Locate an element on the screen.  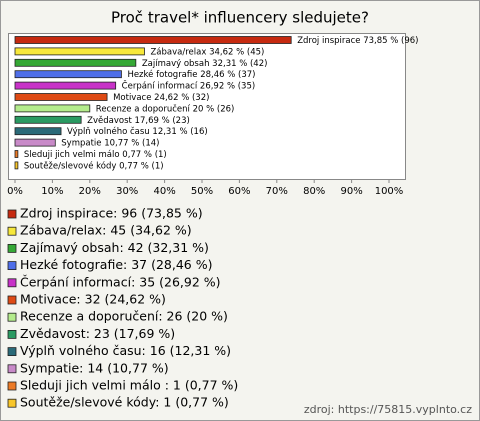
bar-label: Hezké fotografie 28,46 % (37) is located at coordinates (191, 74).